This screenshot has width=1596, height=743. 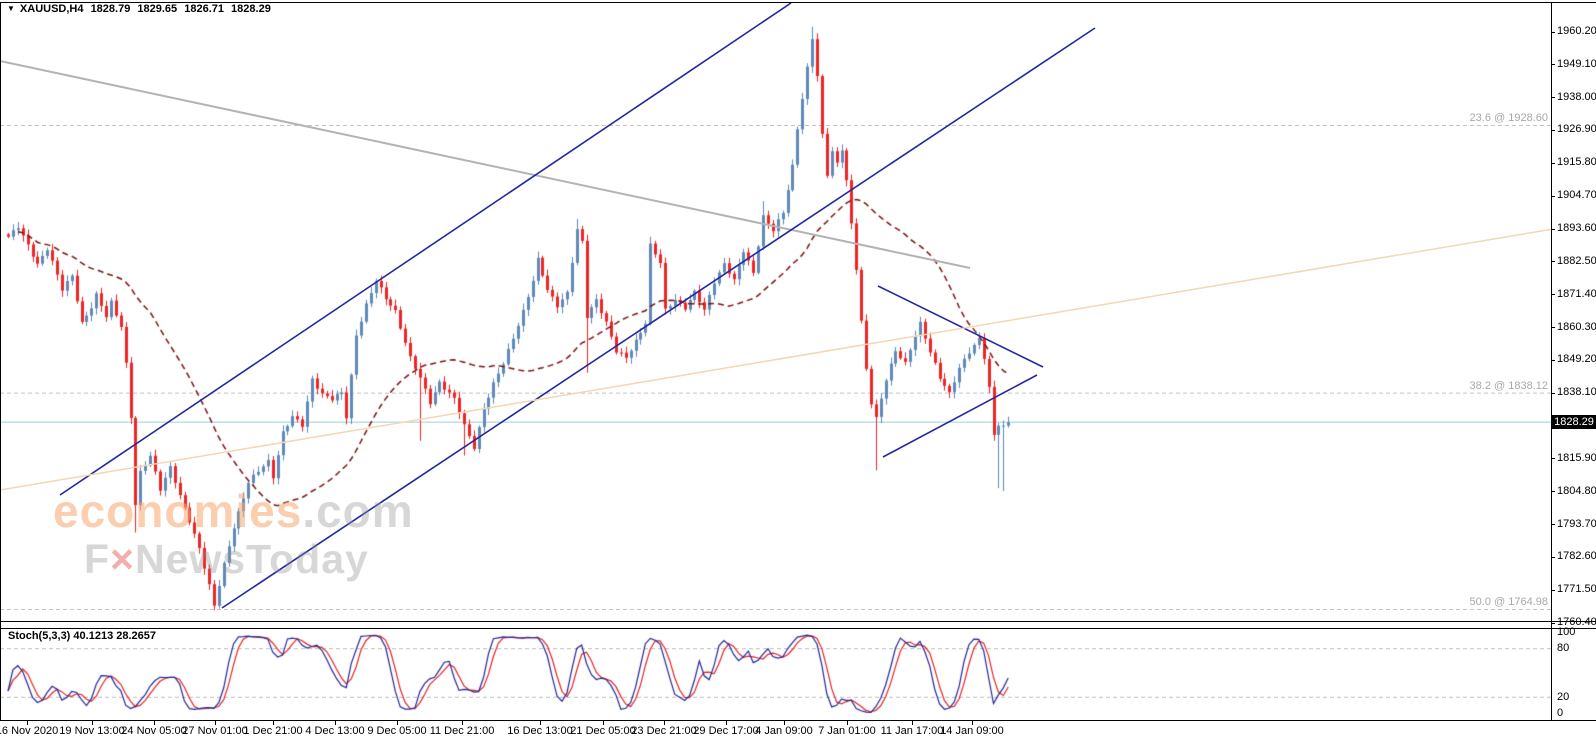 I want to click on triangle-upper, so click(x=960, y=326).